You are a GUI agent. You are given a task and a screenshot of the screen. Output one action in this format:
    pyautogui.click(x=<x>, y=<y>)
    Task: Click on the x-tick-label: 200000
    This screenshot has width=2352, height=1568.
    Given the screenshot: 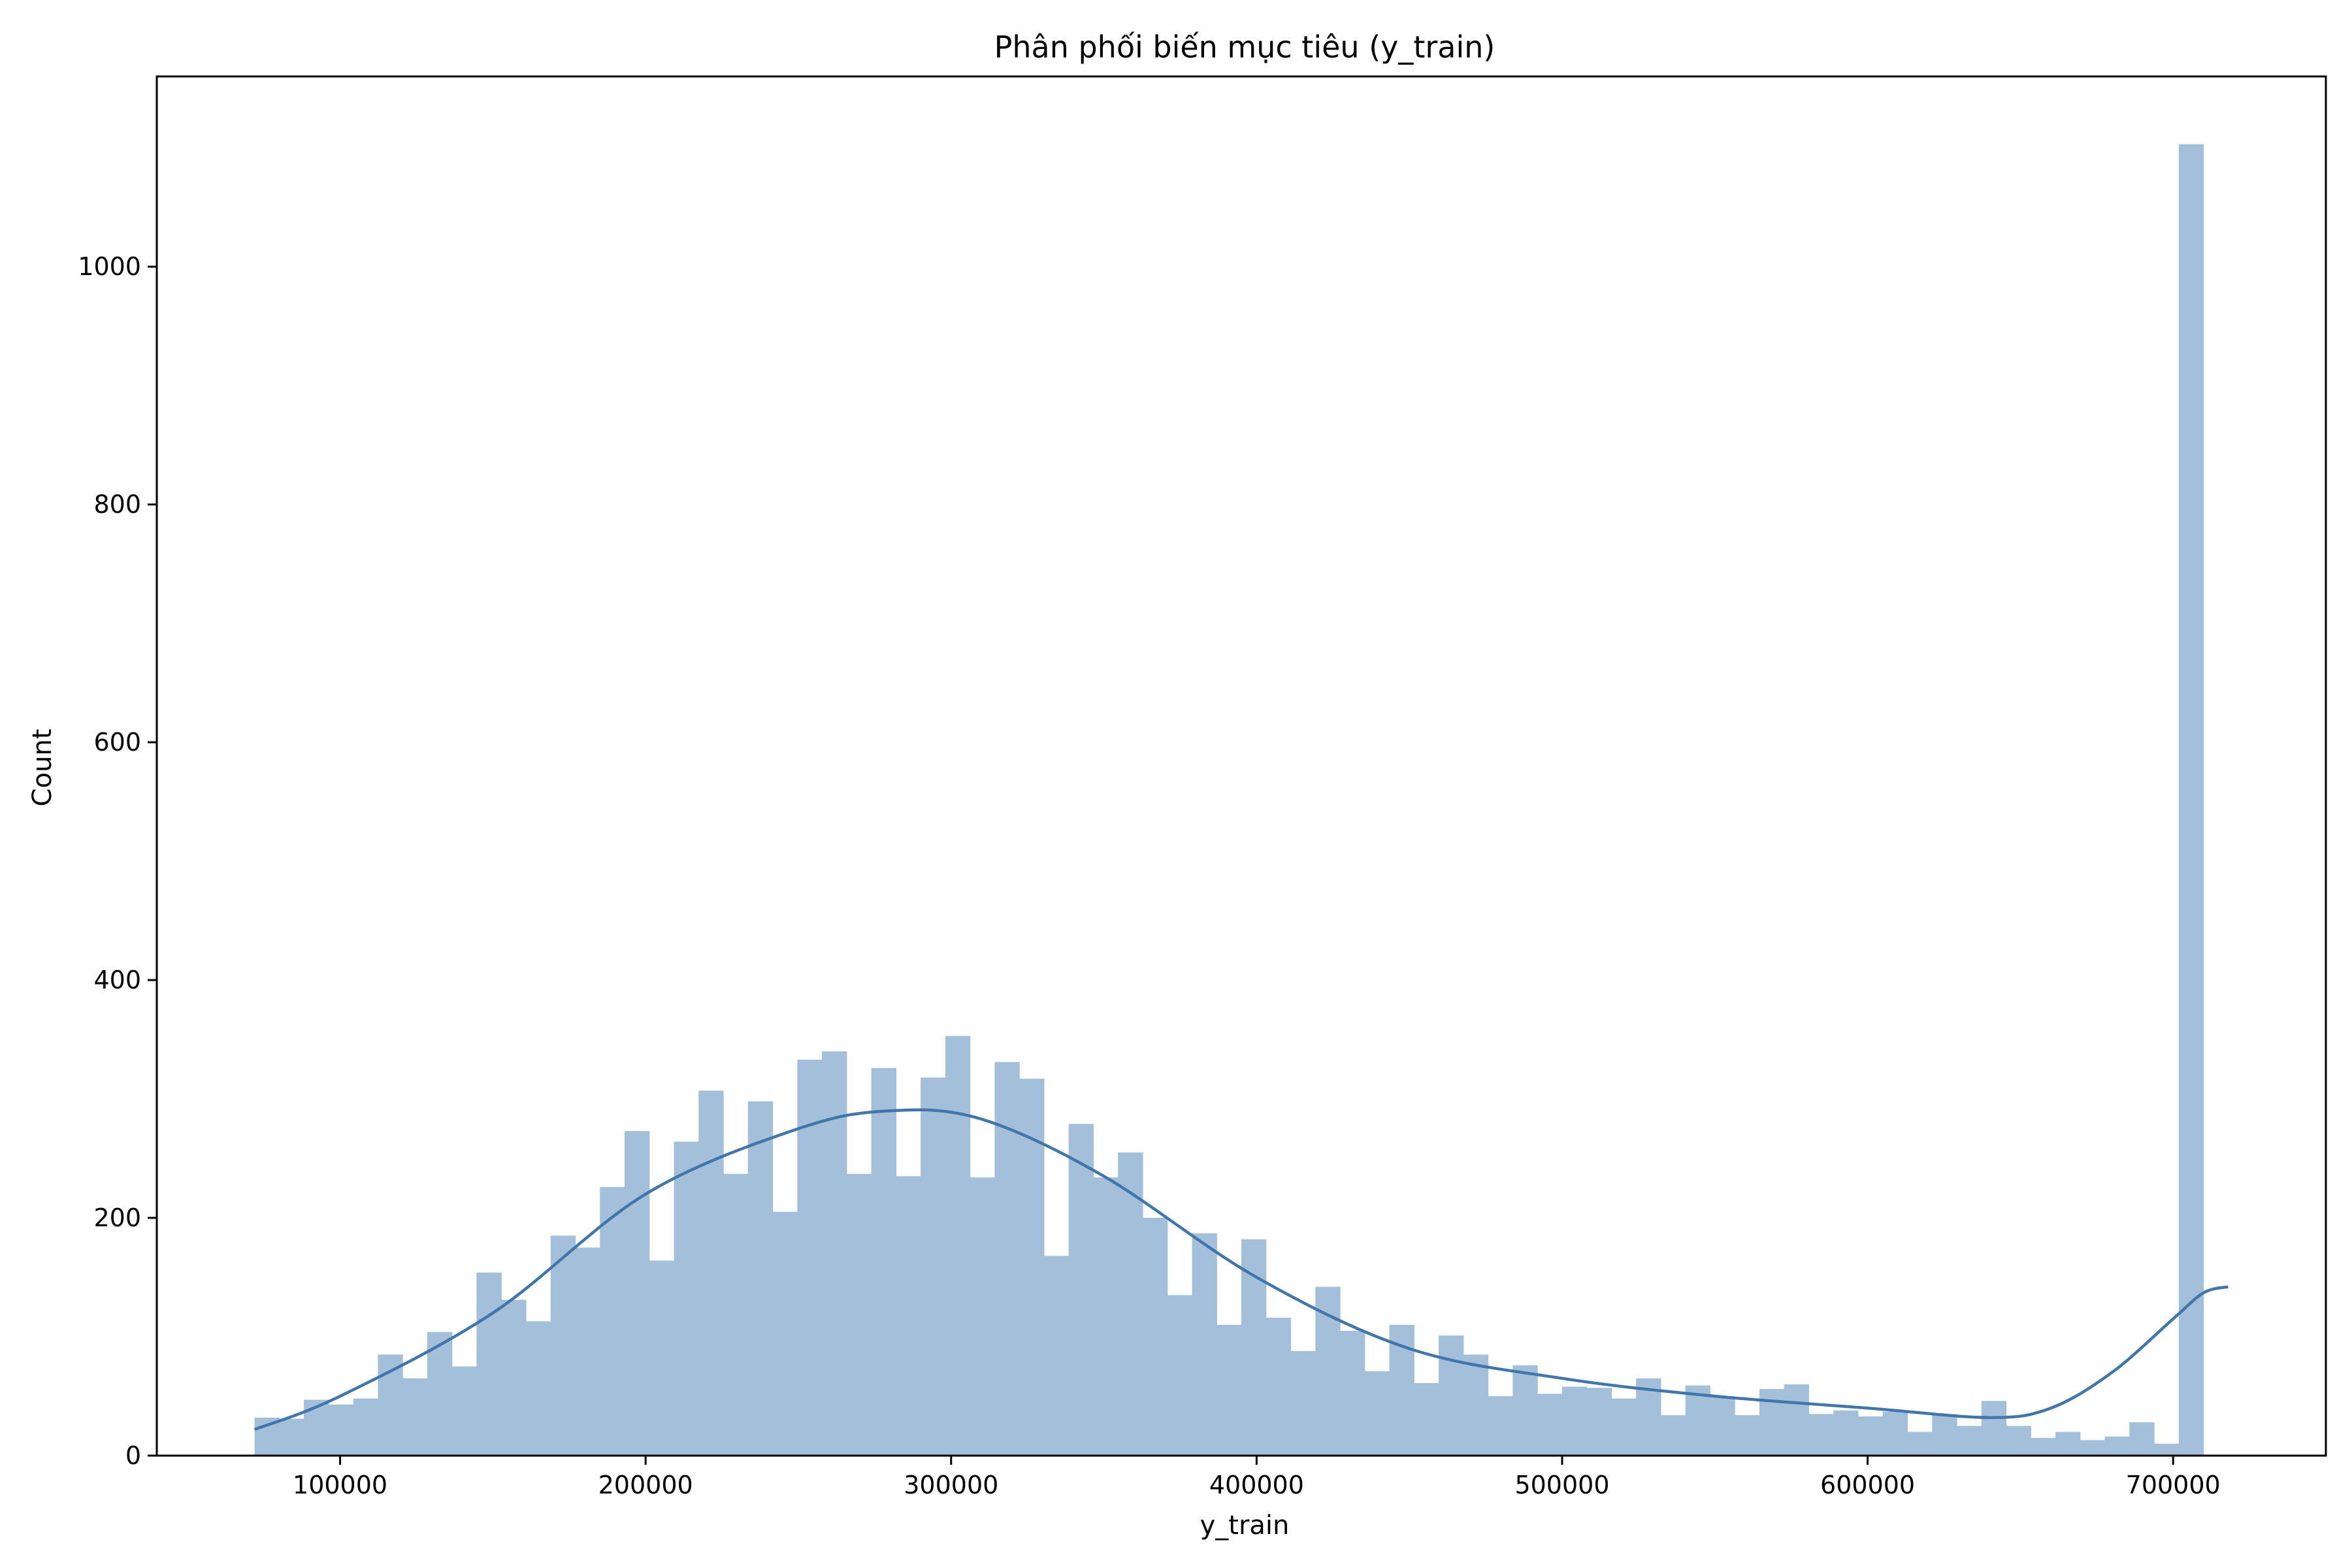 What is the action you would take?
    pyautogui.click(x=645, y=1485)
    